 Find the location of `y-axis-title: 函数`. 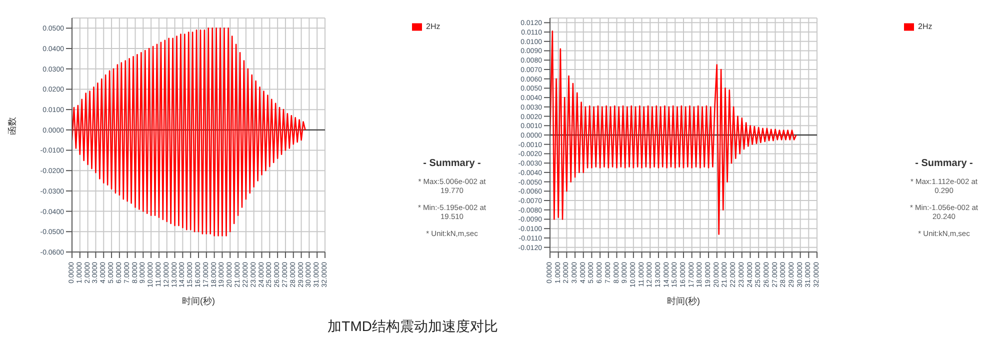

y-axis-title: 函数 is located at coordinates (12, 126).